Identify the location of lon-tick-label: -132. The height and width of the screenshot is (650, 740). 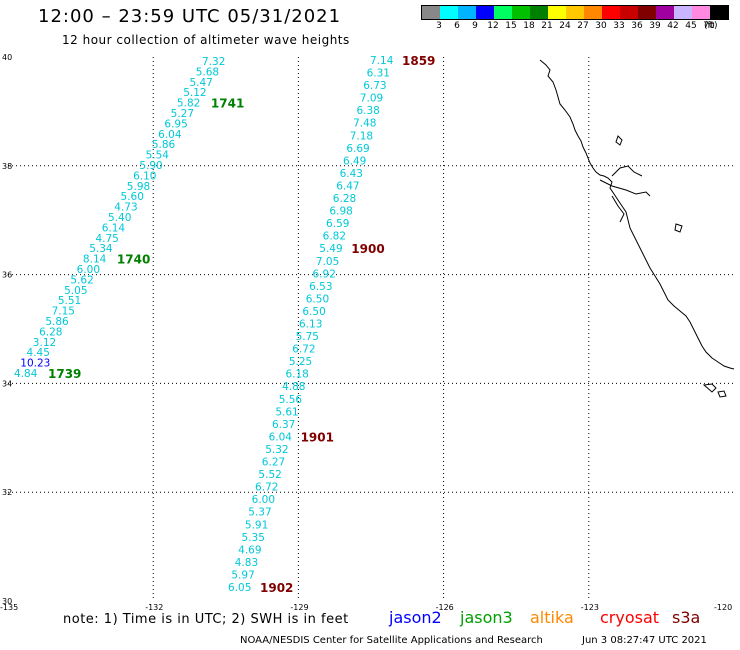
(154, 607).